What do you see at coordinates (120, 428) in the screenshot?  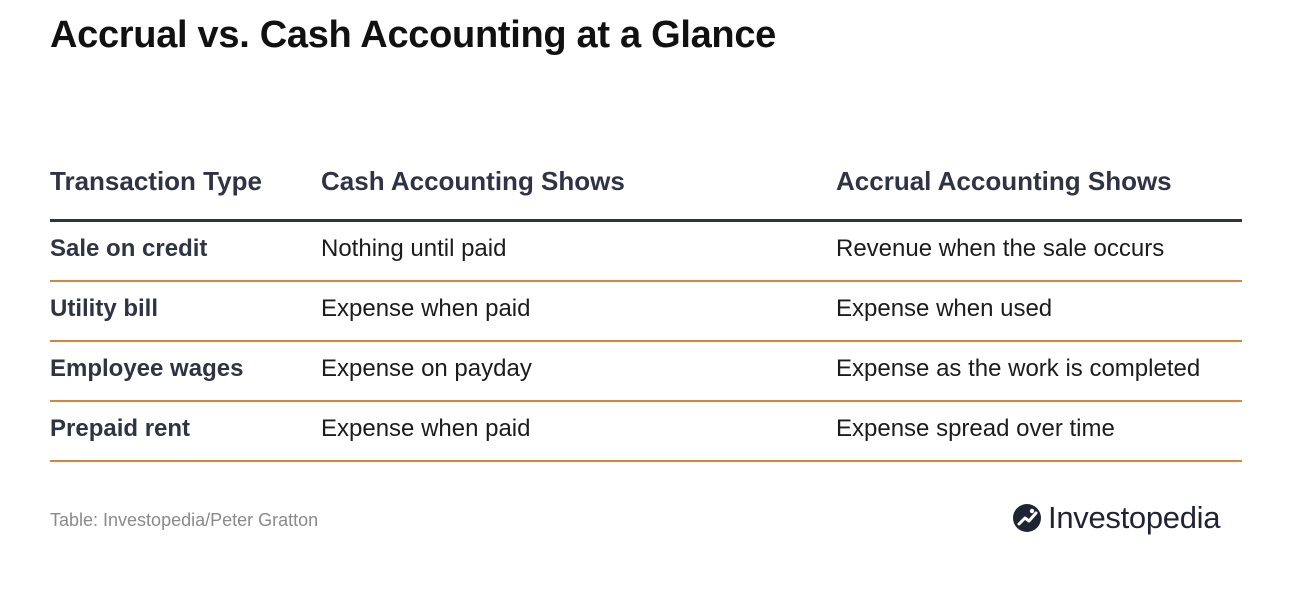 I see `row-transaction-type: Prepaid rent` at bounding box center [120, 428].